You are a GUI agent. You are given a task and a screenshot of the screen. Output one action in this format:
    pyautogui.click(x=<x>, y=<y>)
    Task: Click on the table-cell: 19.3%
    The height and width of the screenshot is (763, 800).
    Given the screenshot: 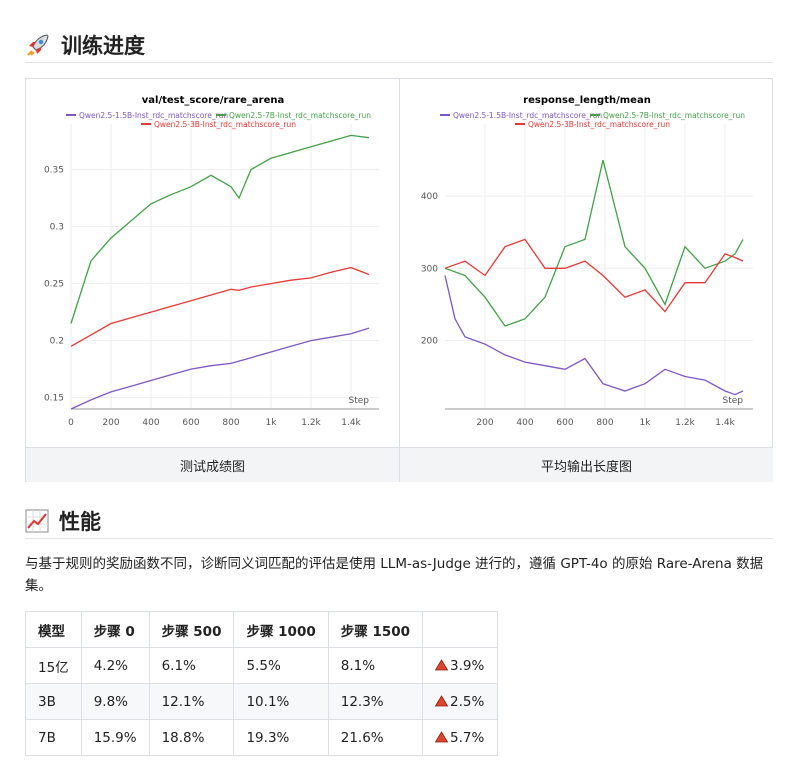 What is the action you would take?
    pyautogui.click(x=281, y=737)
    